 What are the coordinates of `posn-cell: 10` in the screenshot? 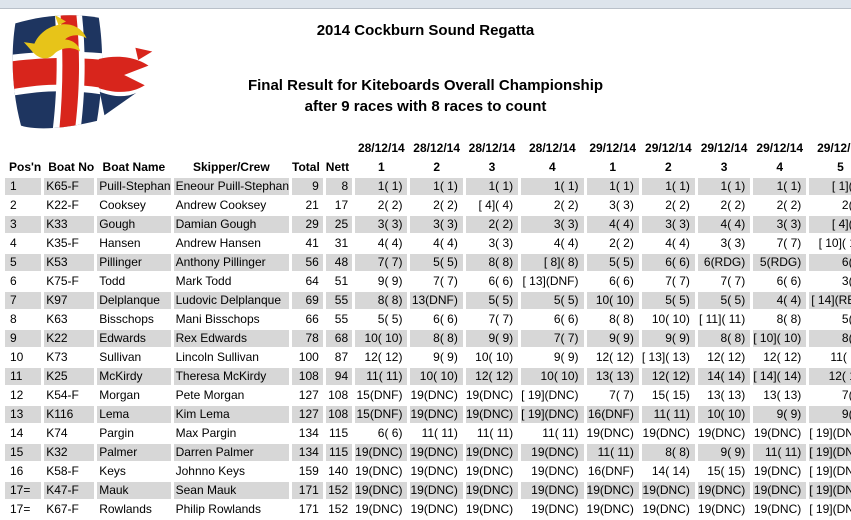 It's located at (23, 357).